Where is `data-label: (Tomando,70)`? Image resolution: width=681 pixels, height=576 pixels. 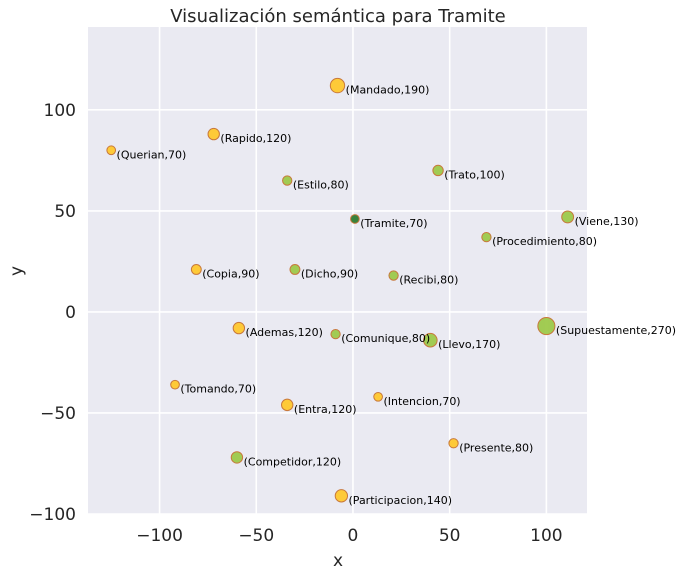 data-label: (Tomando,70) is located at coordinates (218, 389).